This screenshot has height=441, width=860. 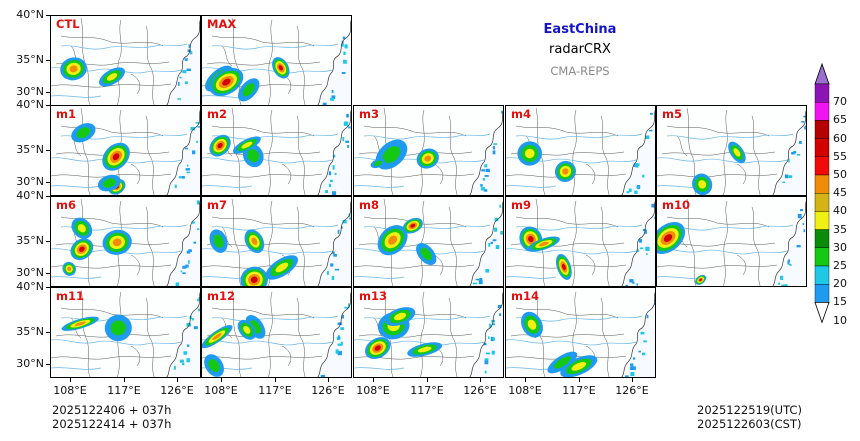 I want to click on lon-label: 117°E, so click(x=275, y=390).